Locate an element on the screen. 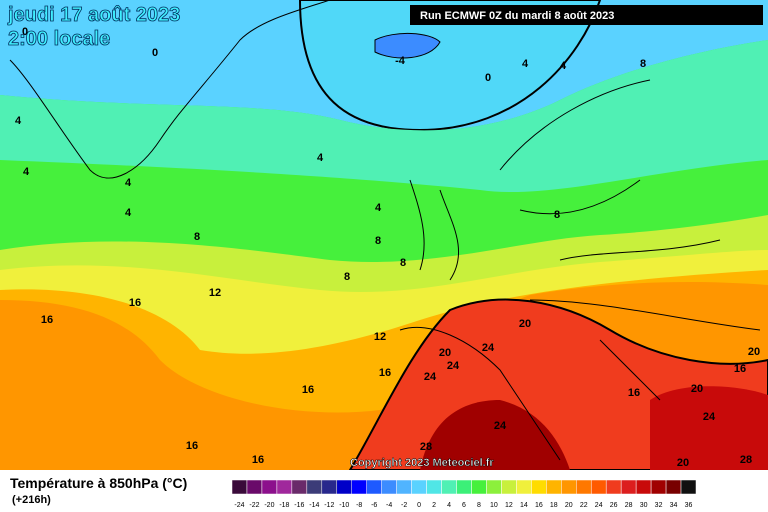 This screenshot has height=512, width=768. lead-time: (+216h) is located at coordinates (31, 500).